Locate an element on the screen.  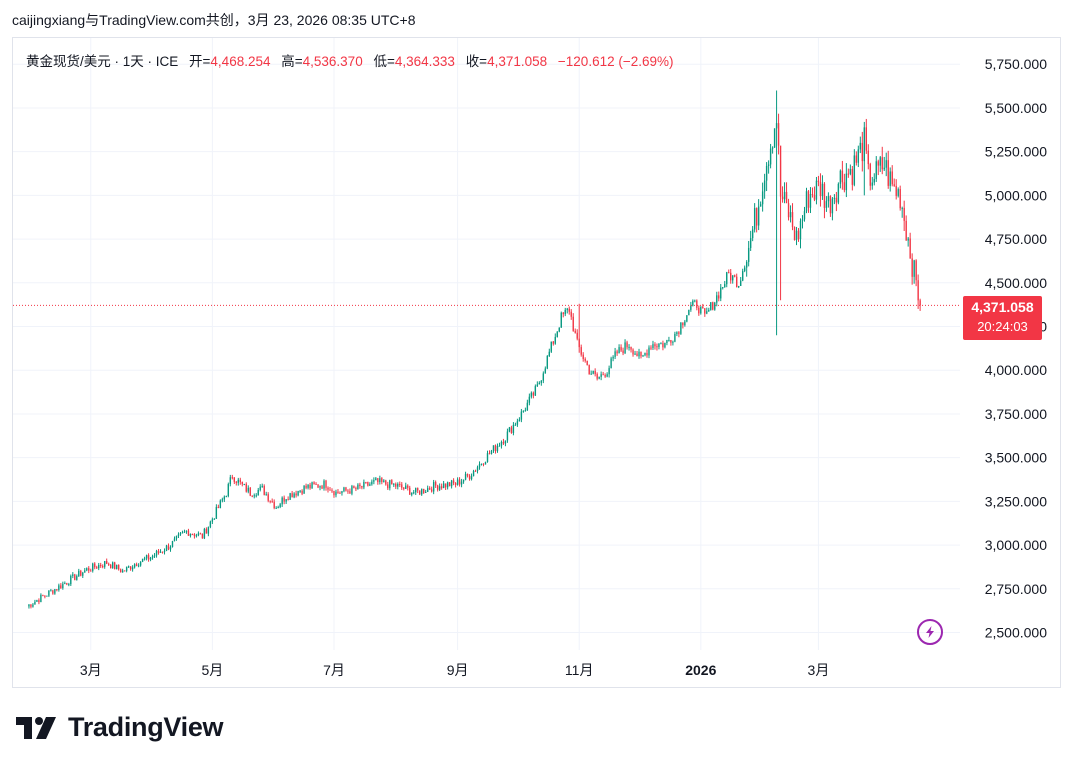
tradingview-logo-text: TradingView is located at coordinates (146, 727).